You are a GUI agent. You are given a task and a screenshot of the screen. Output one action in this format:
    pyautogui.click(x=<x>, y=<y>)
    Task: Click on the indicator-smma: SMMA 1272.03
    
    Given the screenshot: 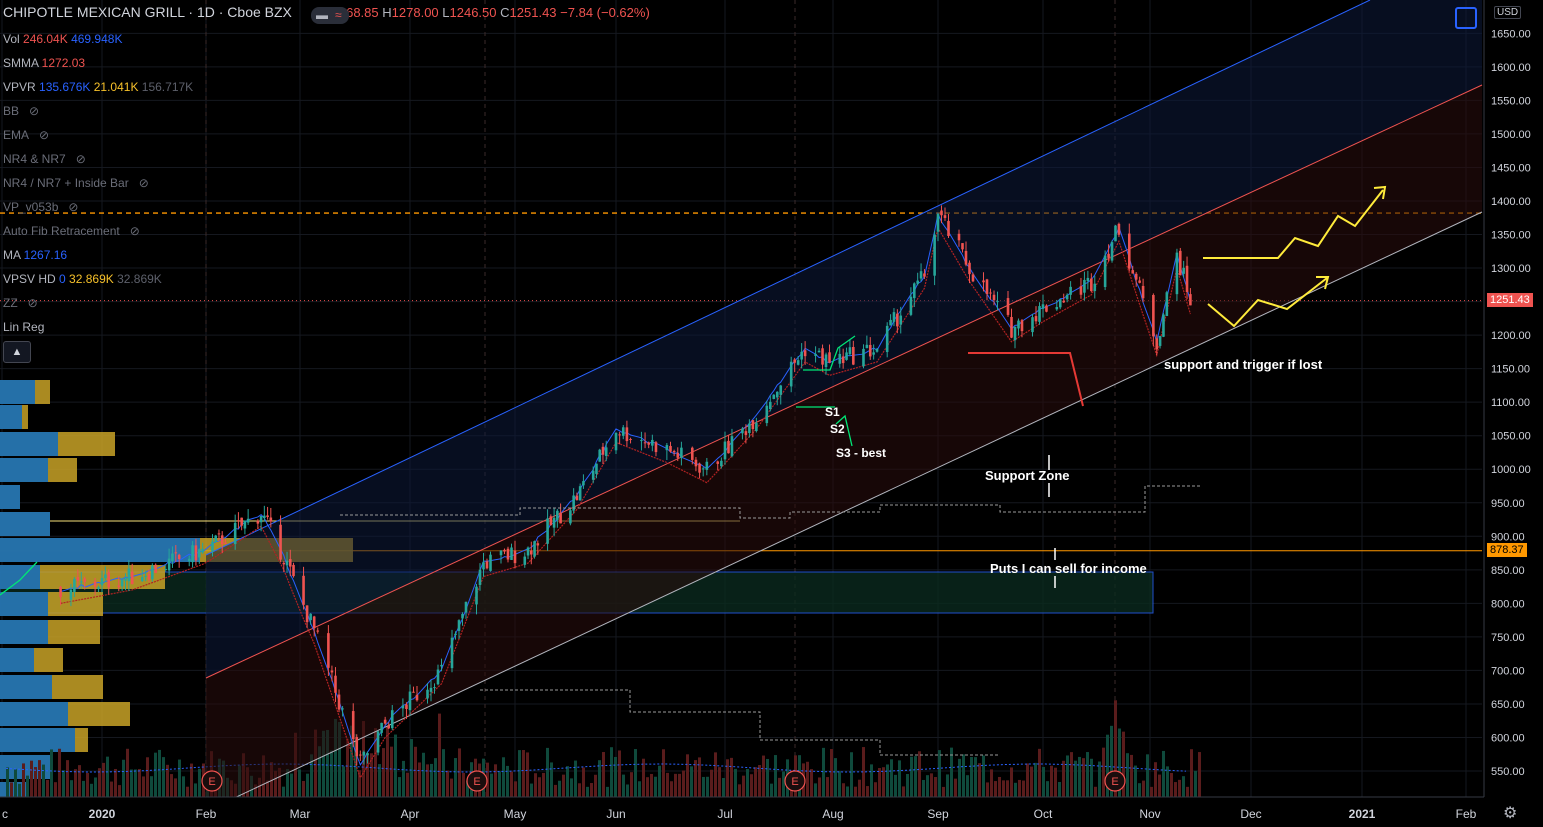 What is the action you would take?
    pyautogui.click(x=44, y=63)
    